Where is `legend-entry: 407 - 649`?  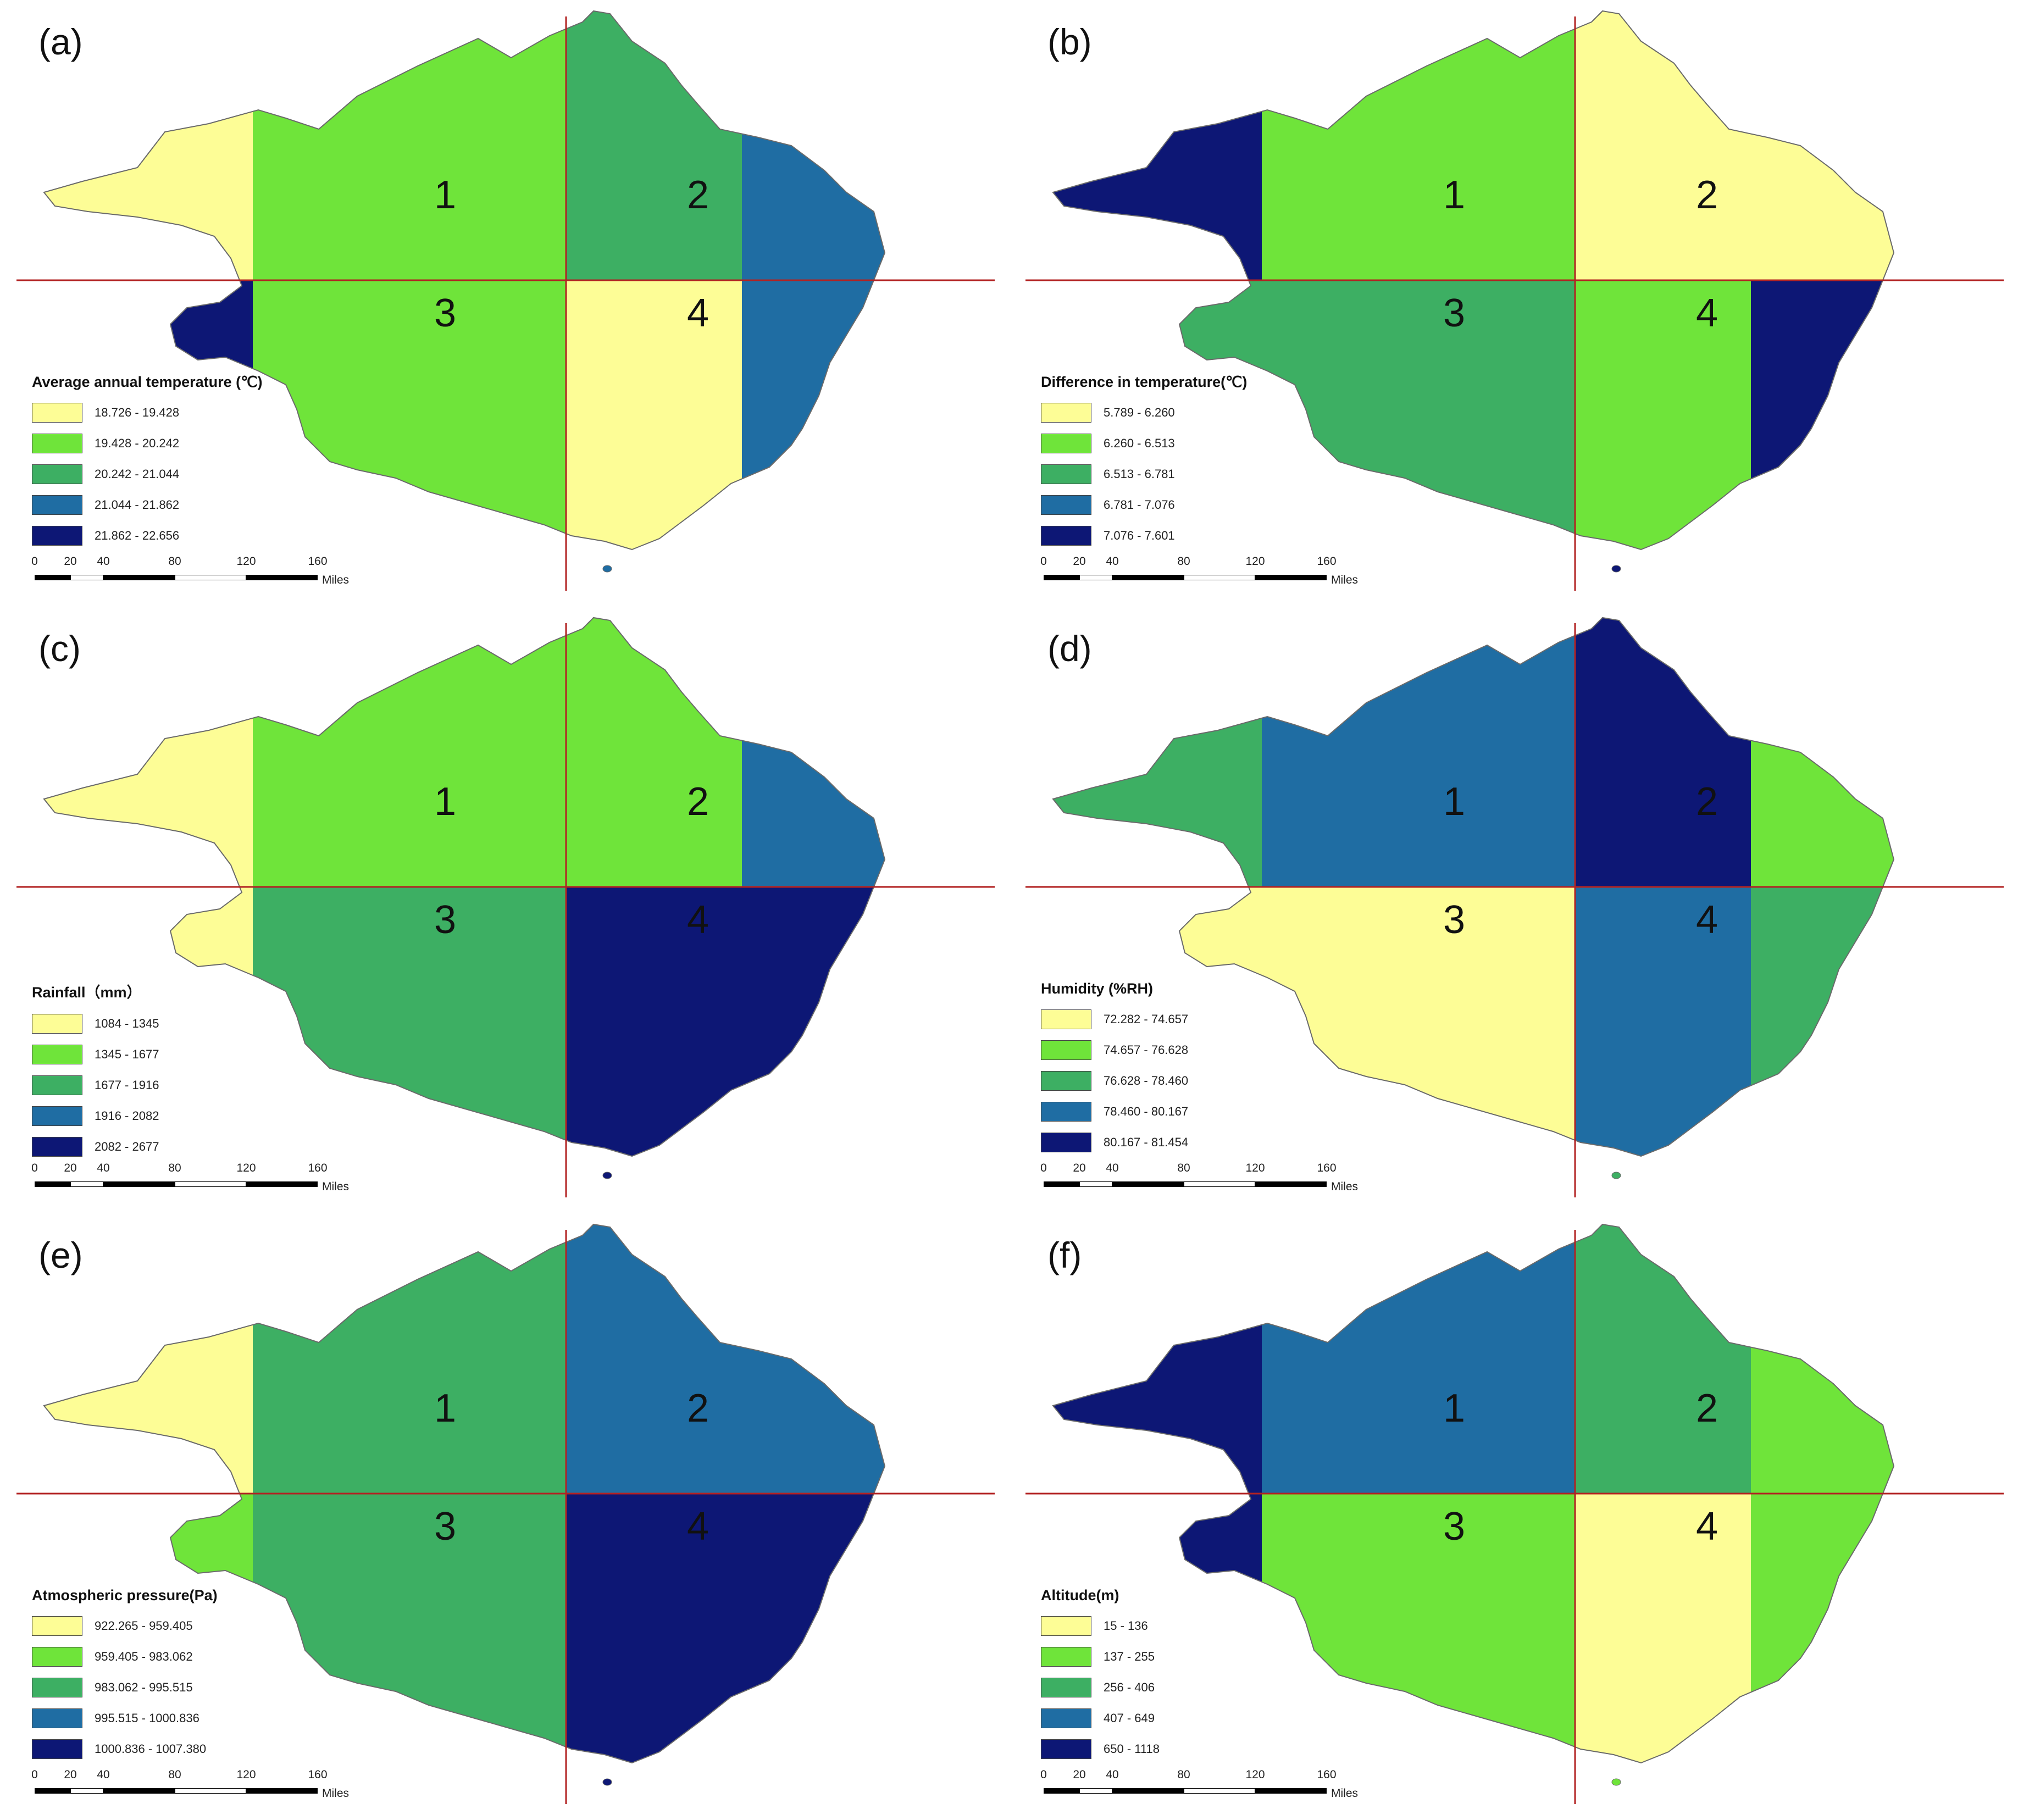
legend-entry: 407 - 649 is located at coordinates (1206, 1718).